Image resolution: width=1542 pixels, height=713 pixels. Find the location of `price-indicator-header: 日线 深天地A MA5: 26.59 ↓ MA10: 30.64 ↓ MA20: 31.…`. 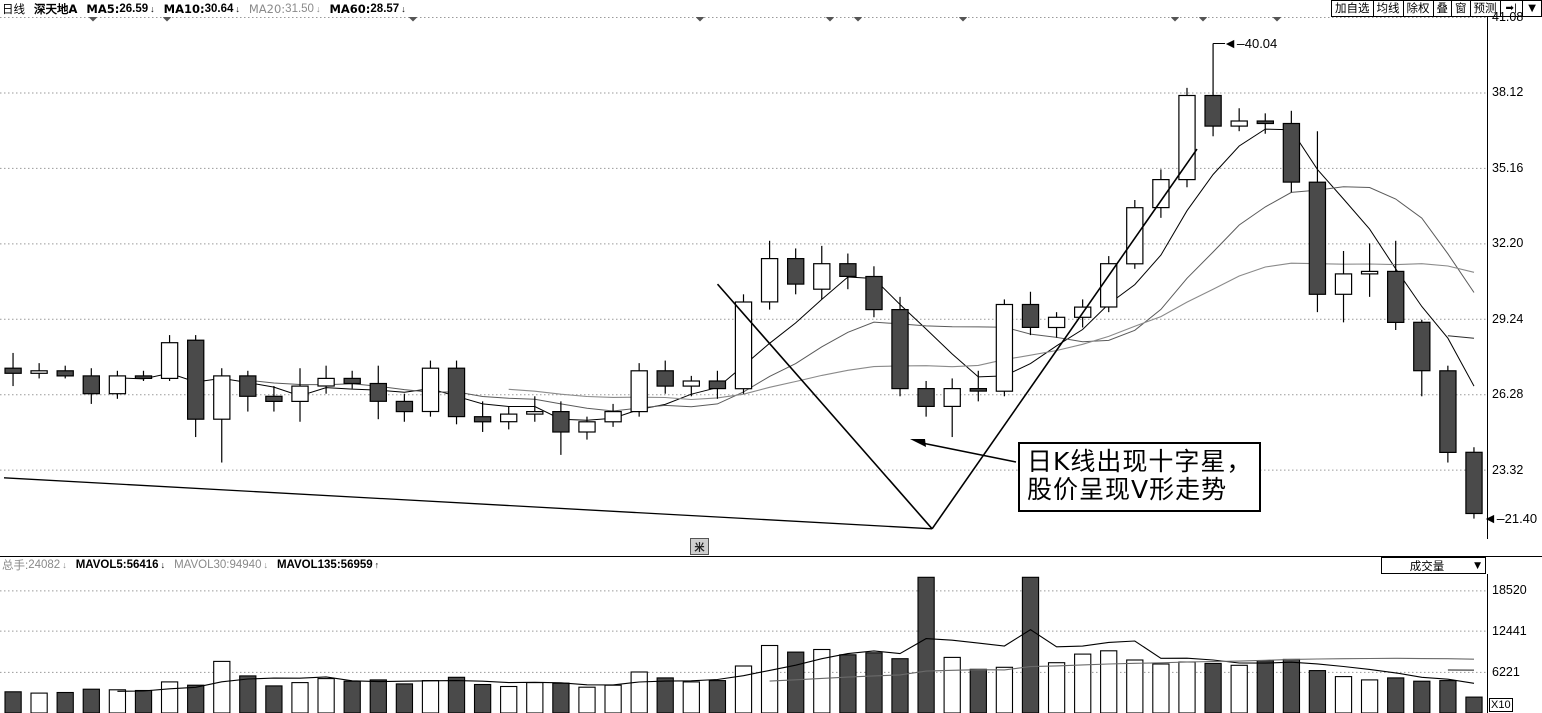

price-indicator-header: 日线 深天地A MA5: 26.59 ↓ MA10: 30.64 ↓ MA20: 31.… is located at coordinates (771, 8).